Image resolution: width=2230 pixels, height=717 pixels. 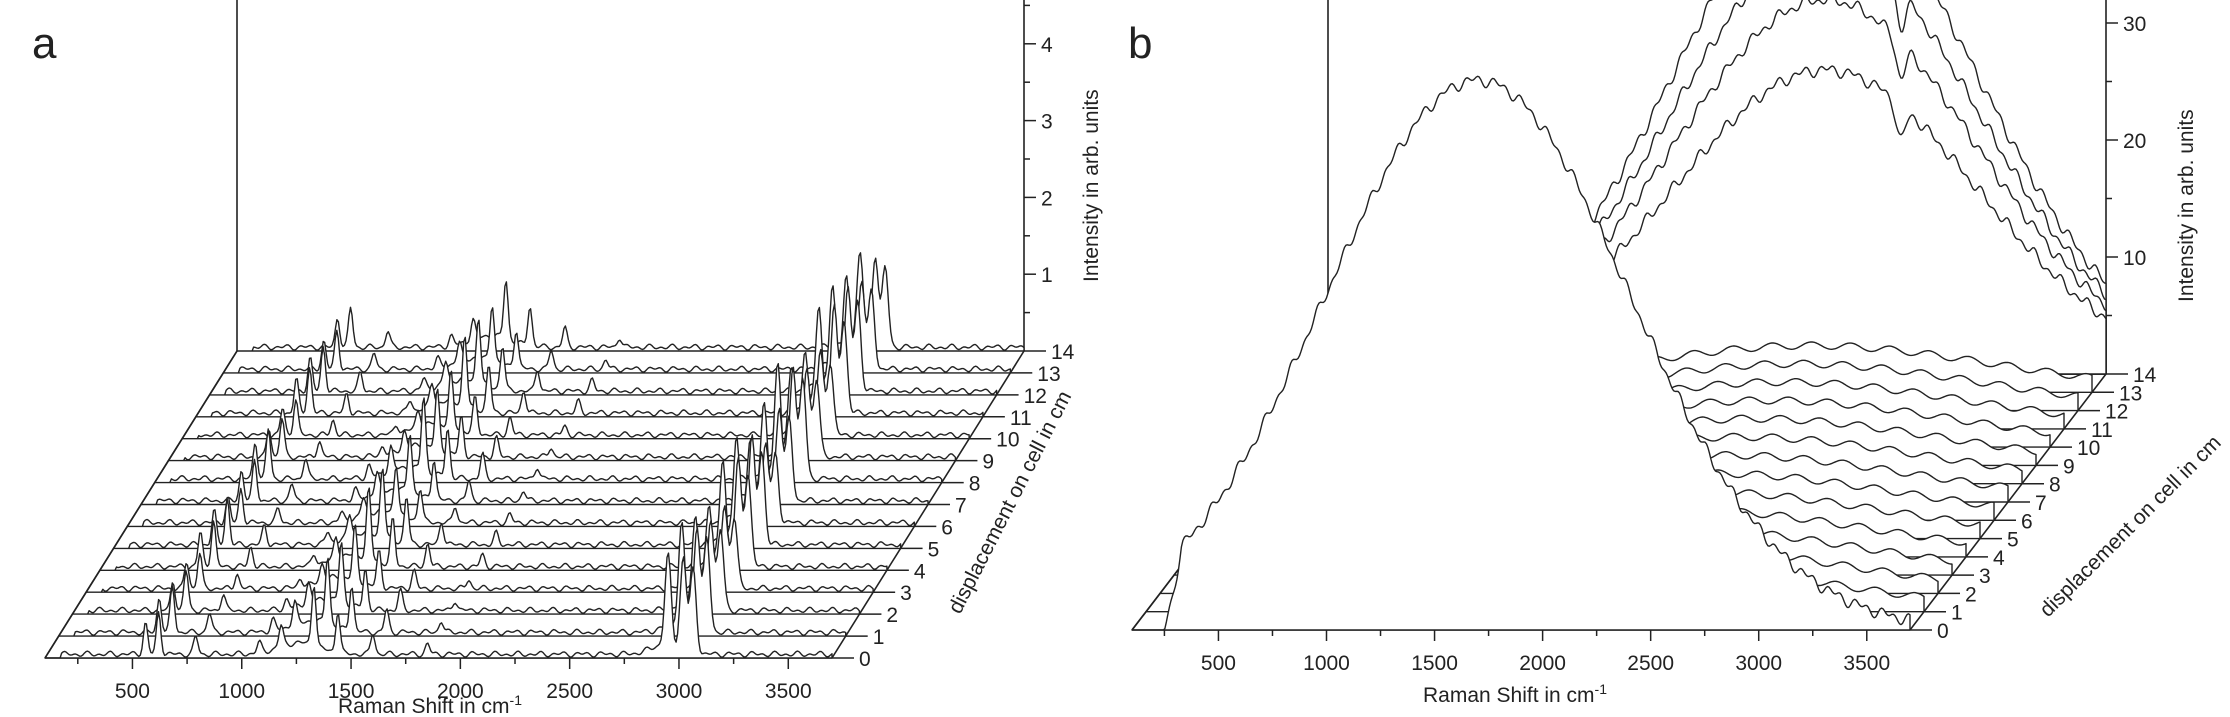 I want to click on panel-a-x-axis-label: Raman Shift in cm-1, so click(x=430, y=704).